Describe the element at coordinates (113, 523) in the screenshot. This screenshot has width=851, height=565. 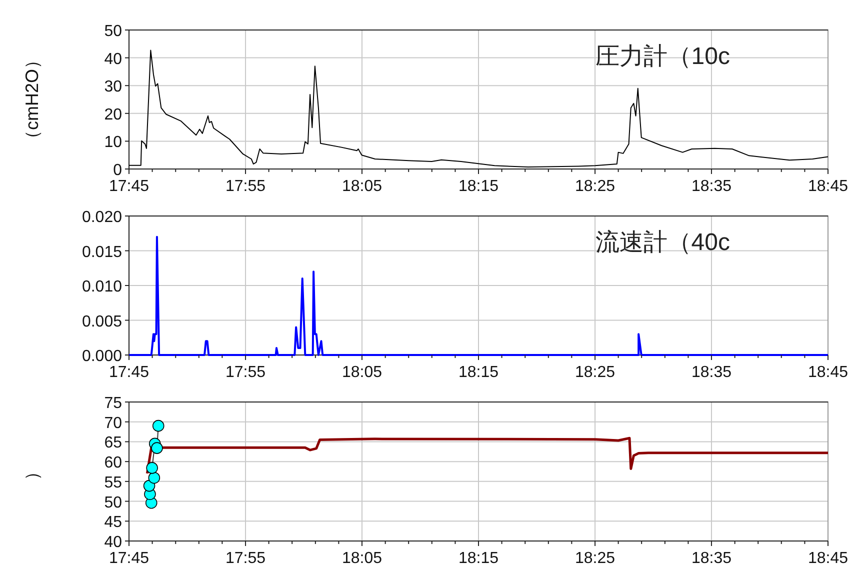
I see `y-tick-label: 45` at that location.